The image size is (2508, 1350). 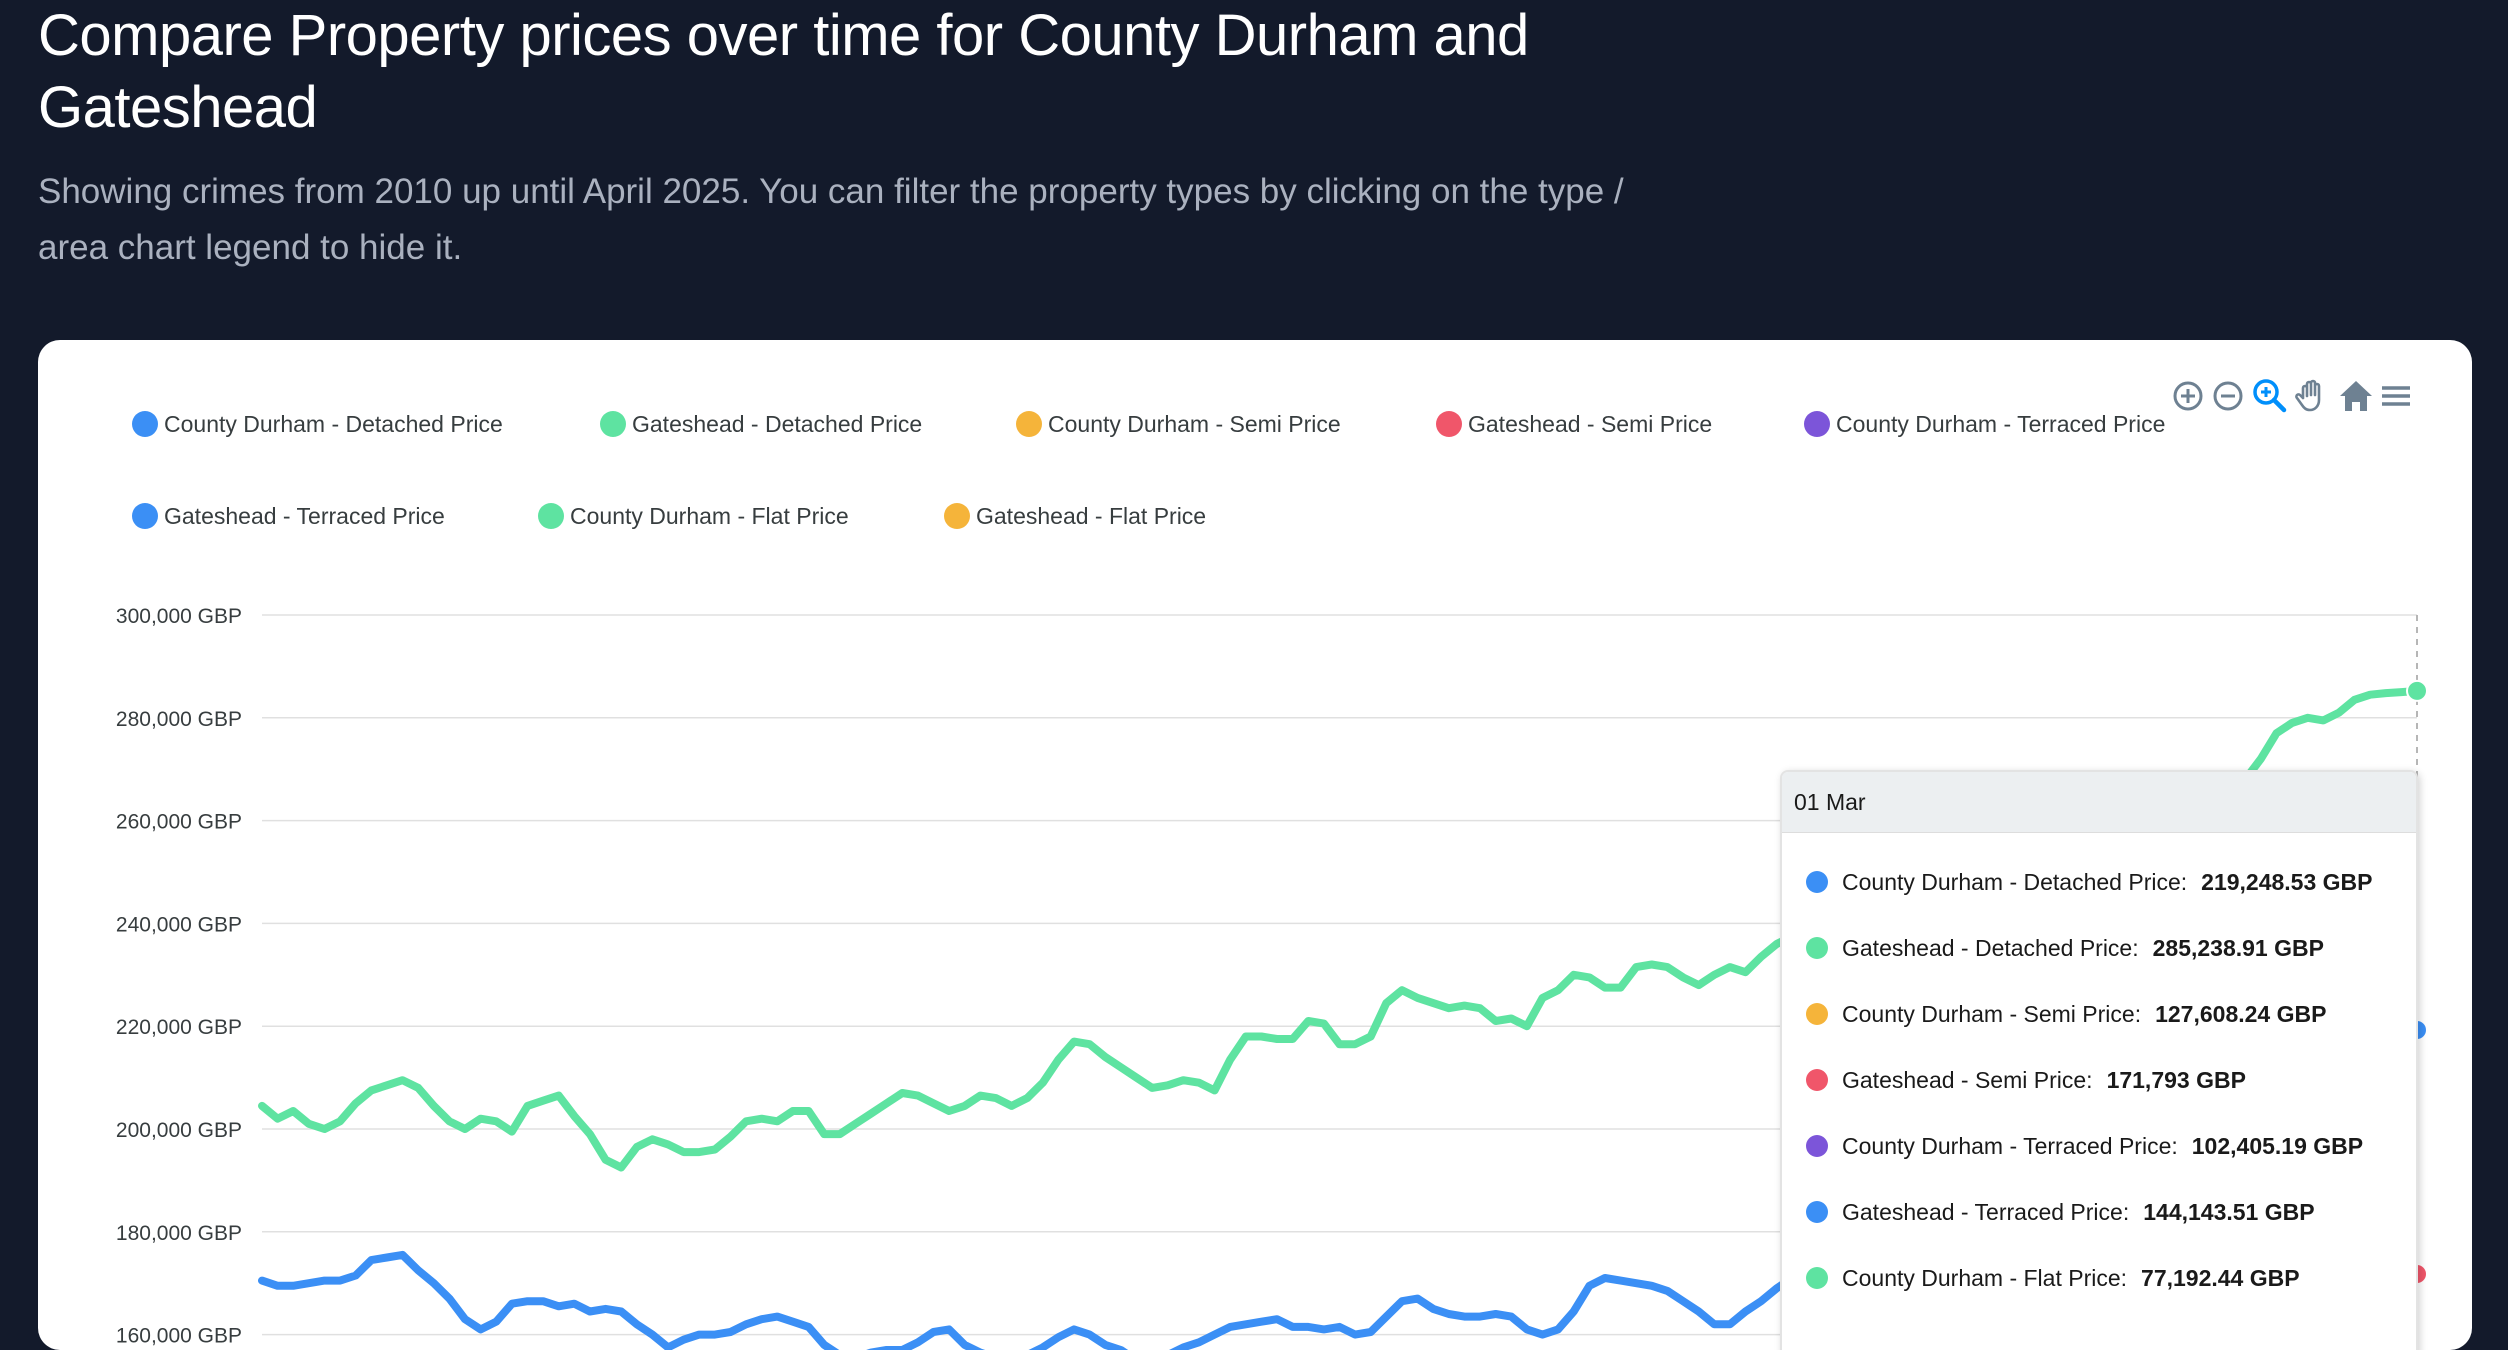 I want to click on tooltip-label: Gateshead - Detached Price:, so click(x=1990, y=947).